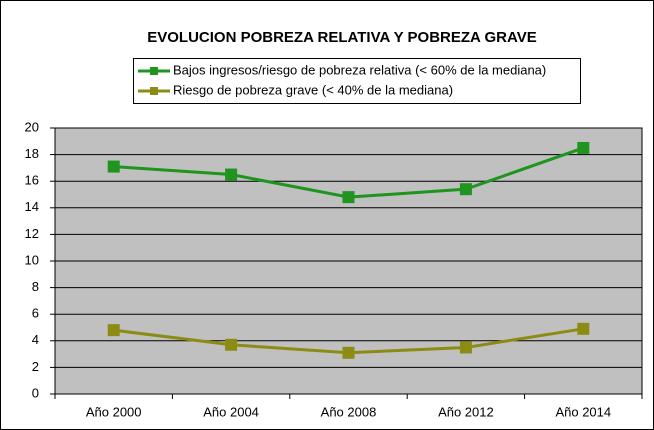 This screenshot has width=654, height=430. I want to click on y-tick-label: 14, so click(32, 206).